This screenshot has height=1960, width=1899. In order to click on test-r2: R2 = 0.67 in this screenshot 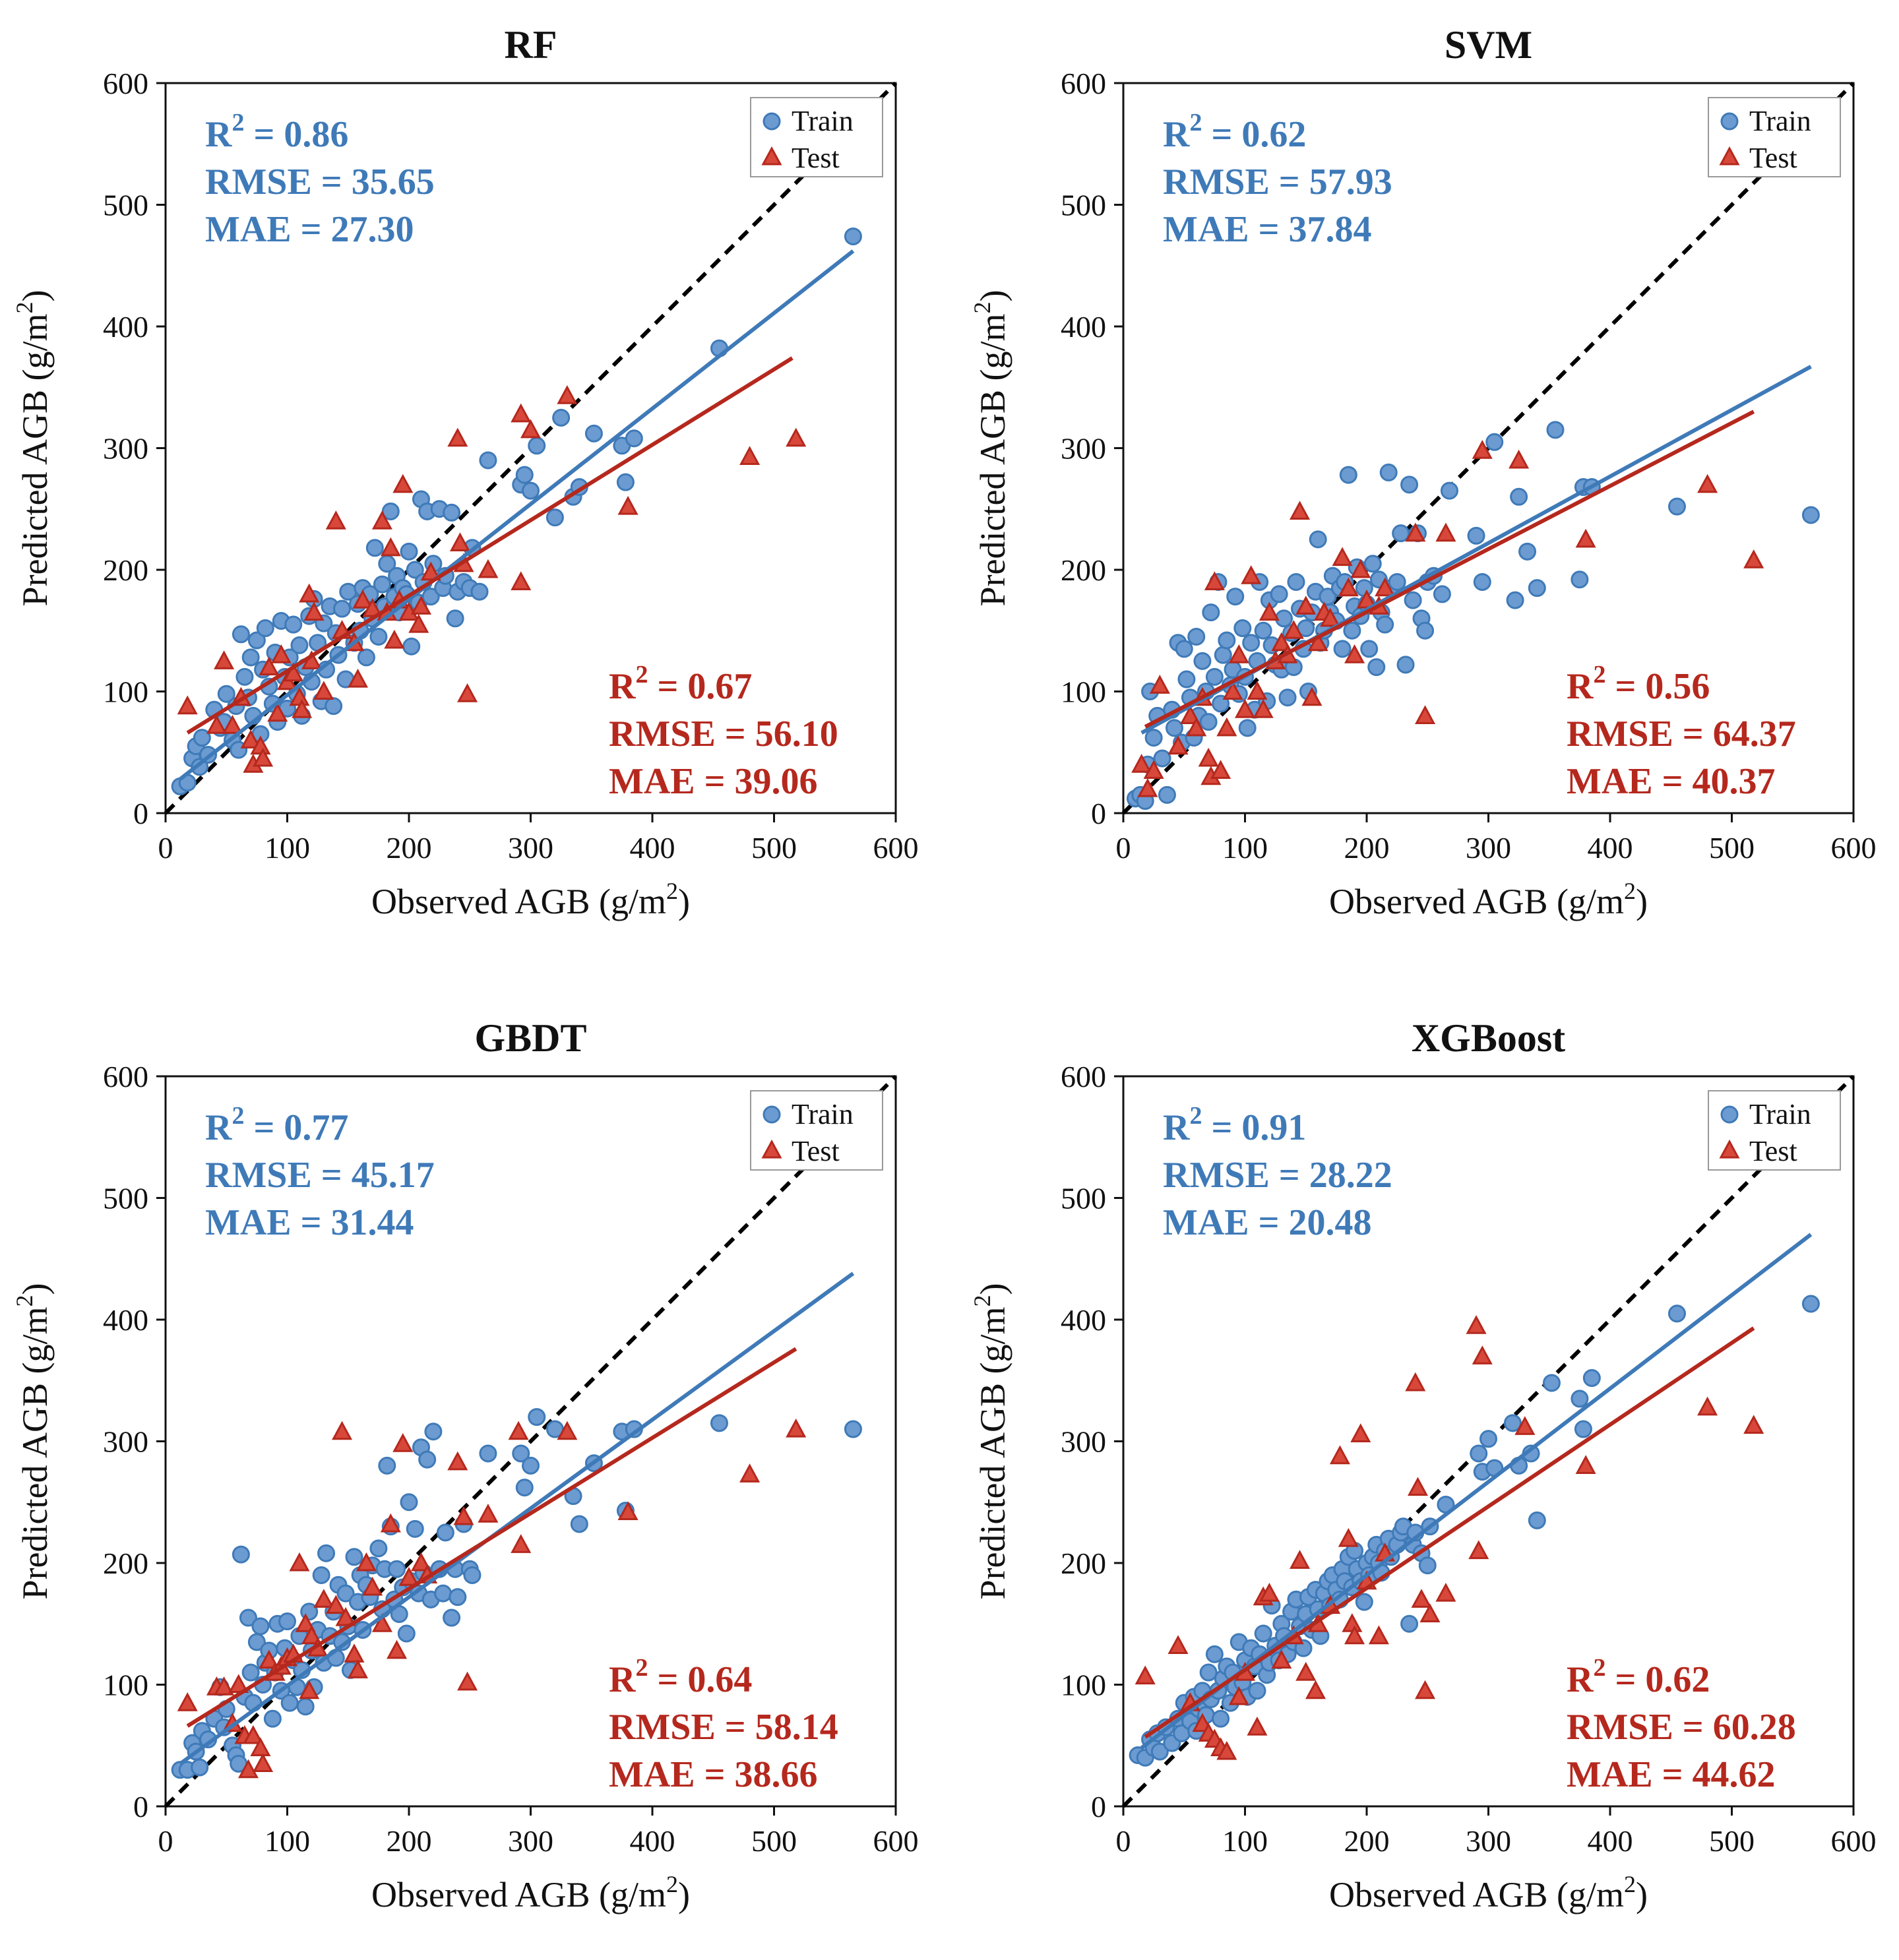, I will do `click(680, 684)`.